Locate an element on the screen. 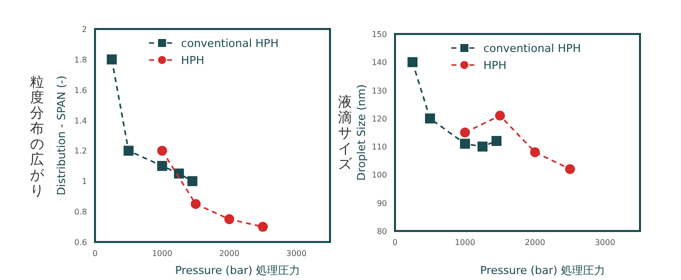 The image size is (681, 280). y-tick-label: 1 is located at coordinates (84, 181).